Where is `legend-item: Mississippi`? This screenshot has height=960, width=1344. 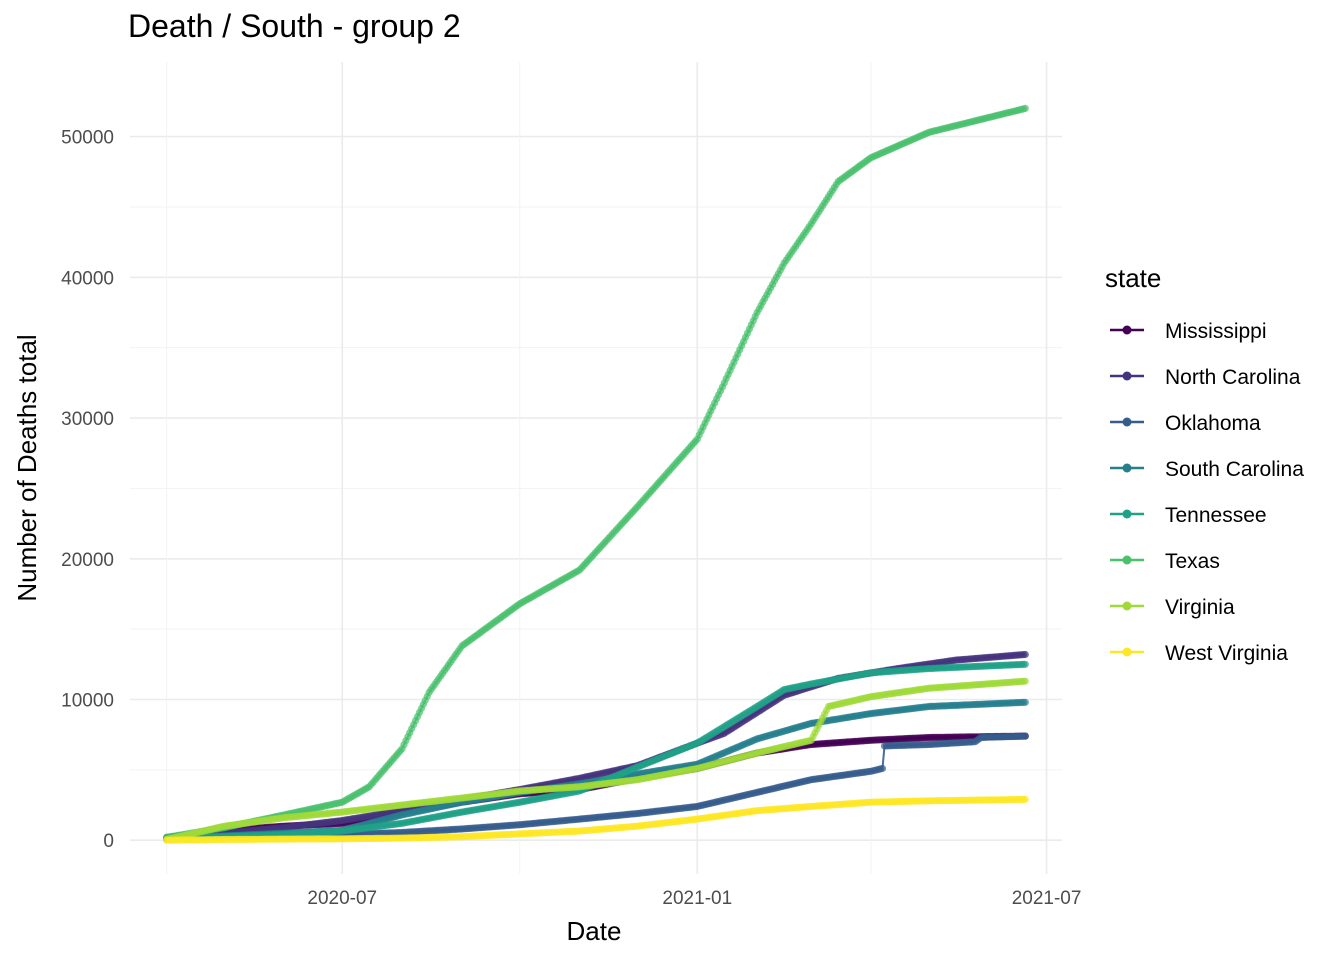
legend-item: Mississippi is located at coordinates (1188, 331).